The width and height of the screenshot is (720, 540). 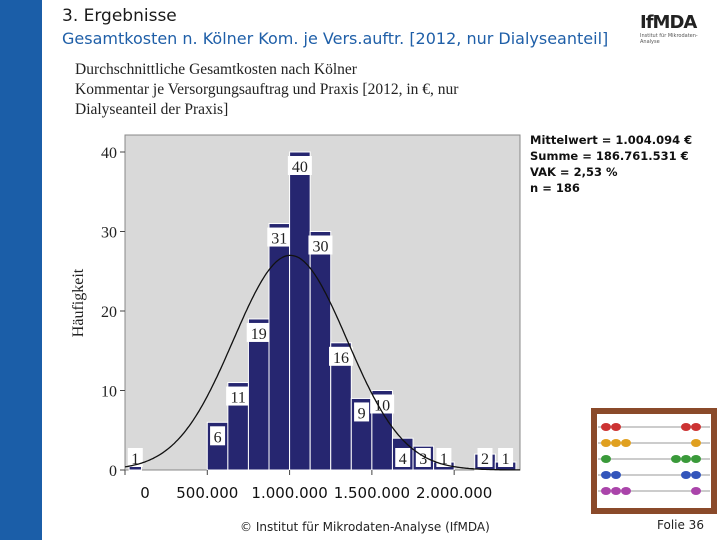 I want to click on y-tick-label: 10, so click(x=109, y=392).